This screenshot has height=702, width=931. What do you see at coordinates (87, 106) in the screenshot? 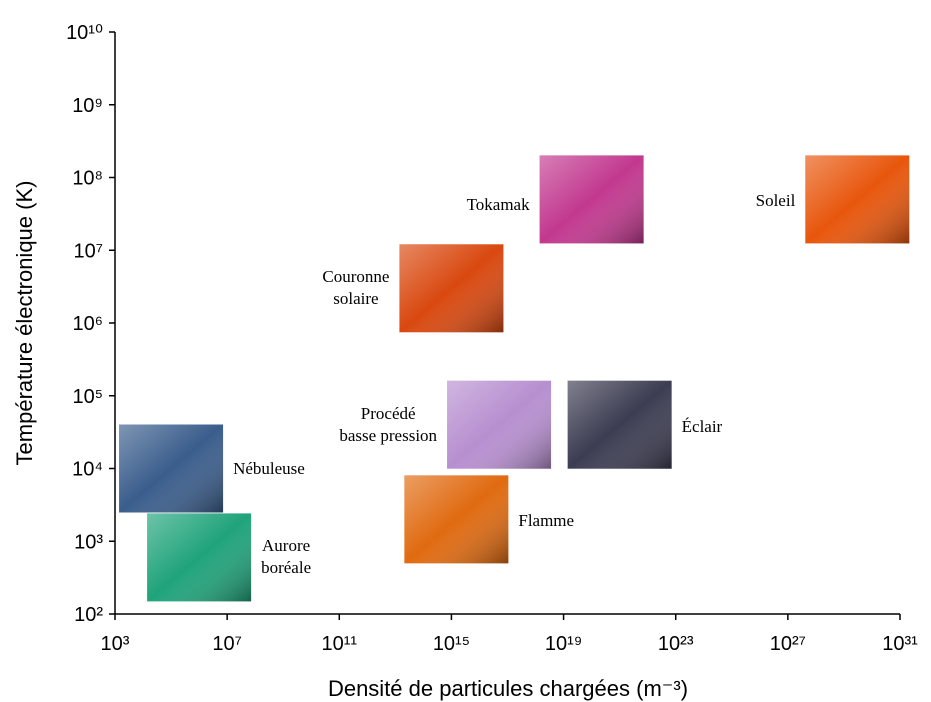
I see `y-tick-label: 10⁹` at bounding box center [87, 106].